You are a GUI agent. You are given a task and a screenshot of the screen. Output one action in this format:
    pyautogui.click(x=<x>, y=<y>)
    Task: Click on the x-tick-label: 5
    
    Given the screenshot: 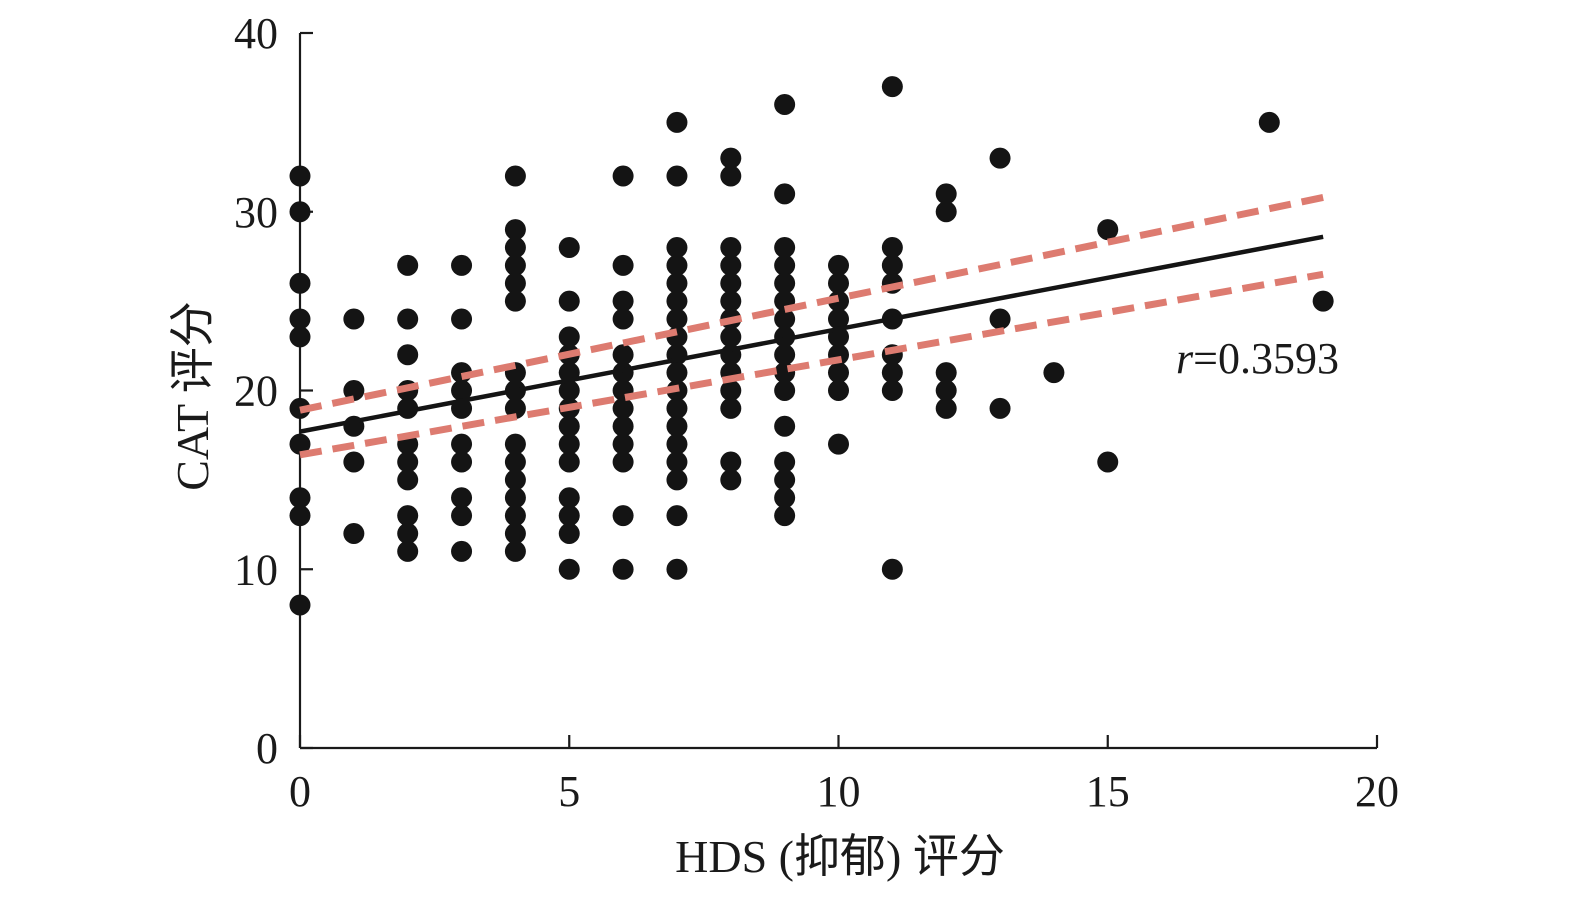 What is the action you would take?
    pyautogui.click(x=569, y=791)
    